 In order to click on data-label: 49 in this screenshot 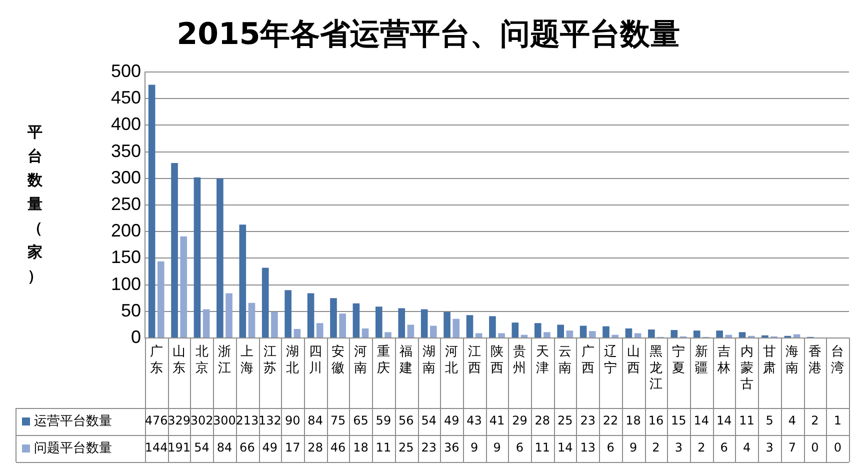, I will do `click(452, 421)`.